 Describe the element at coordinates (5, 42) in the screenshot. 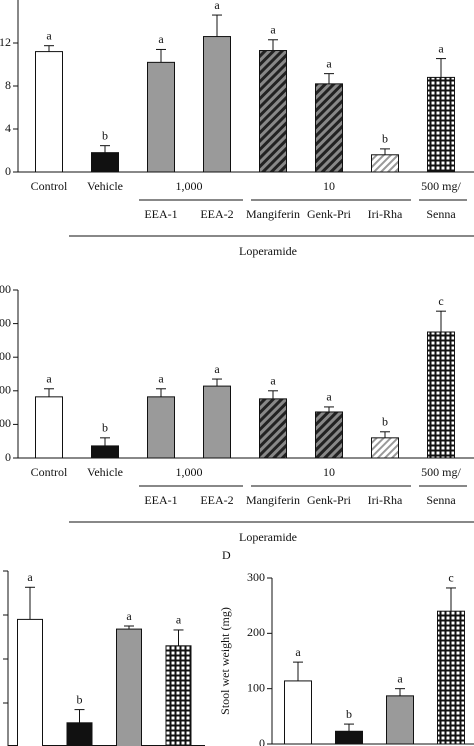

I see `y-tick-label: 12` at that location.